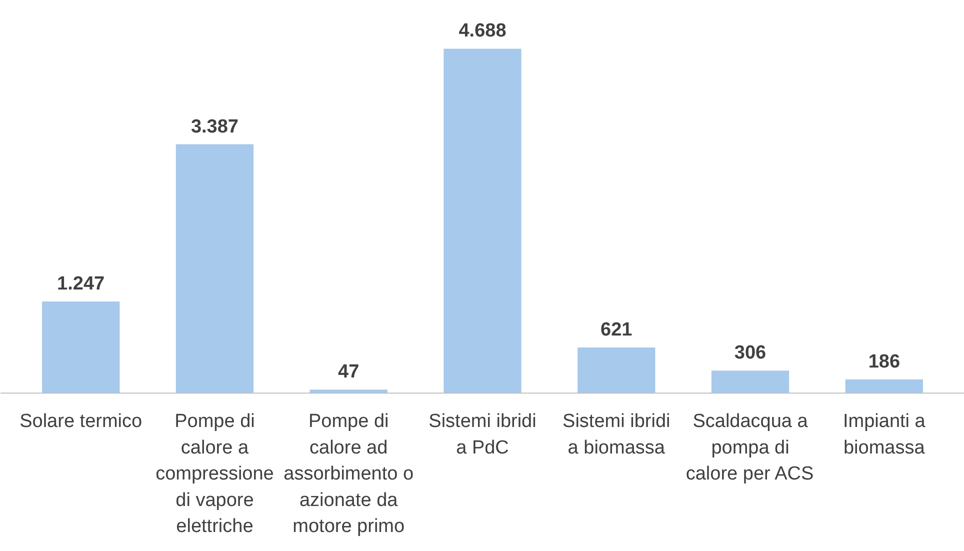  I want to click on data-label: 186, so click(884, 361).